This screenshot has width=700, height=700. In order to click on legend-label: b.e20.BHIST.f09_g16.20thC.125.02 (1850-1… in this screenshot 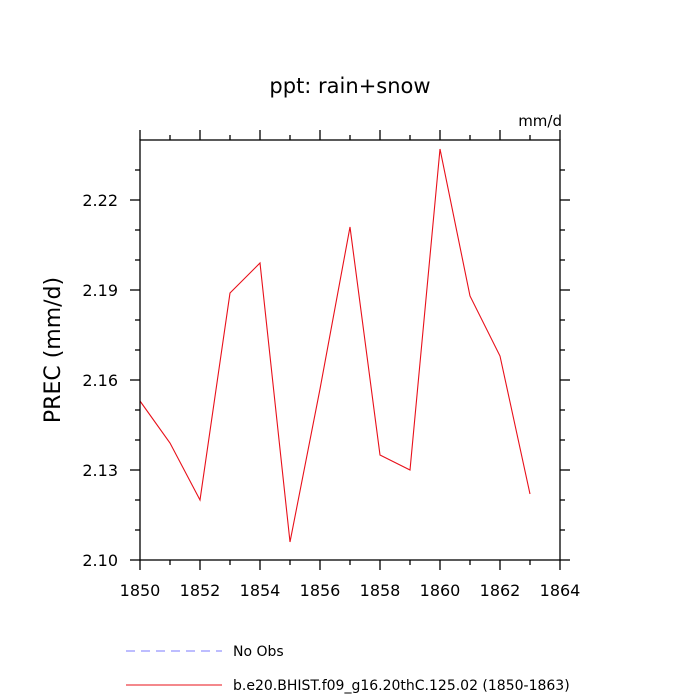, I will do `click(401, 686)`.